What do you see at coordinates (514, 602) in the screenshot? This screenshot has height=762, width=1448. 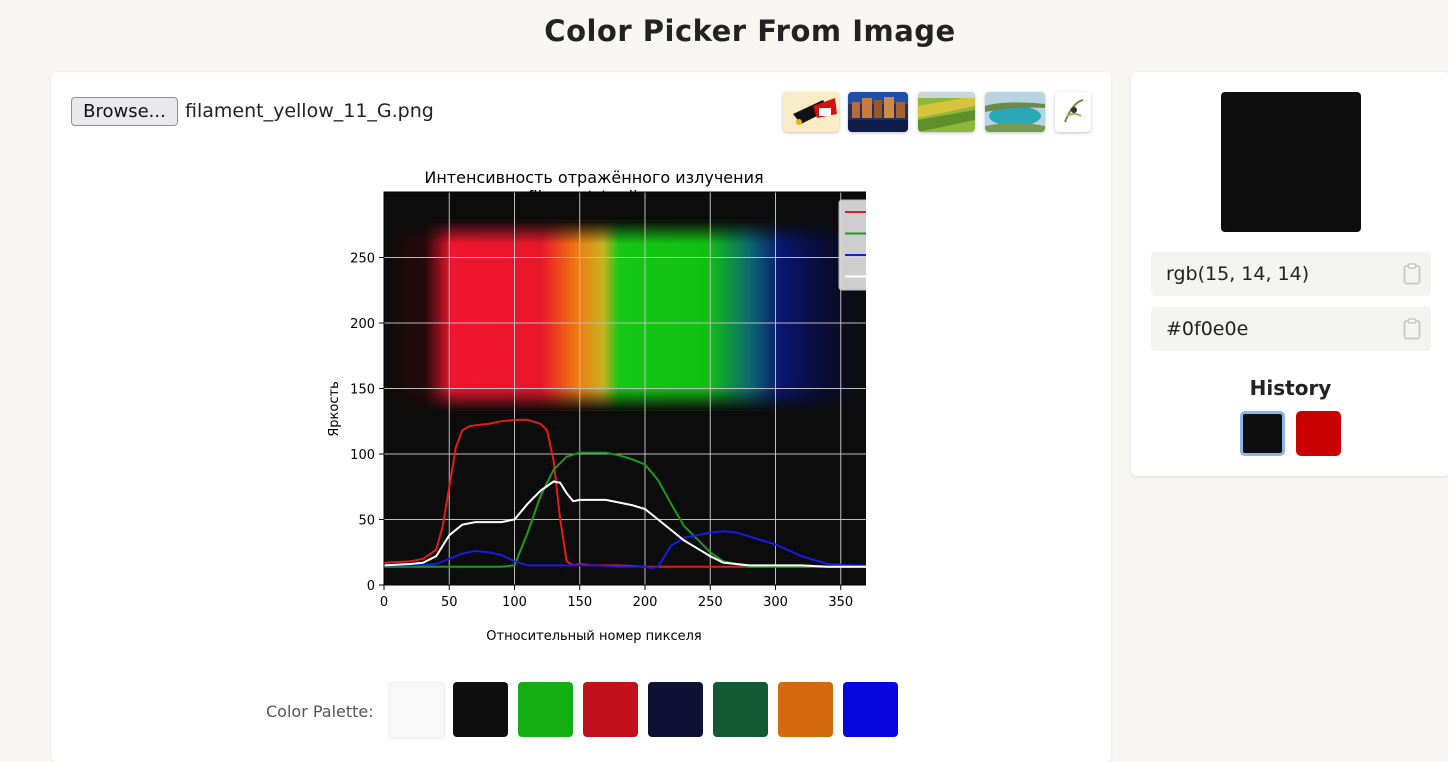 I see `x-tick-label: 100` at bounding box center [514, 602].